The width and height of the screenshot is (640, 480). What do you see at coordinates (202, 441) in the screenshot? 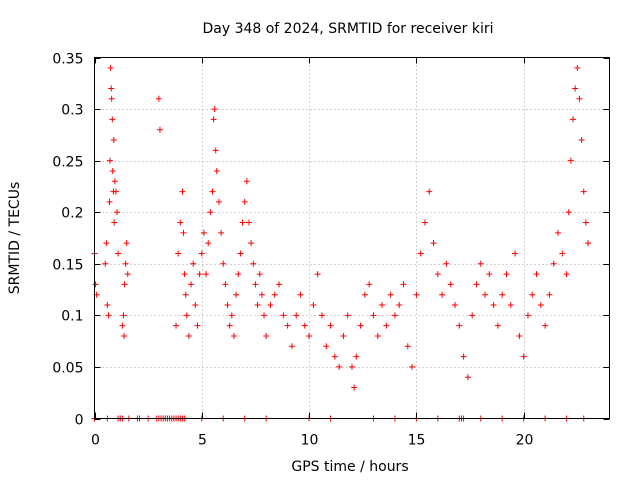
I see `x-tick-label: 5` at bounding box center [202, 441].